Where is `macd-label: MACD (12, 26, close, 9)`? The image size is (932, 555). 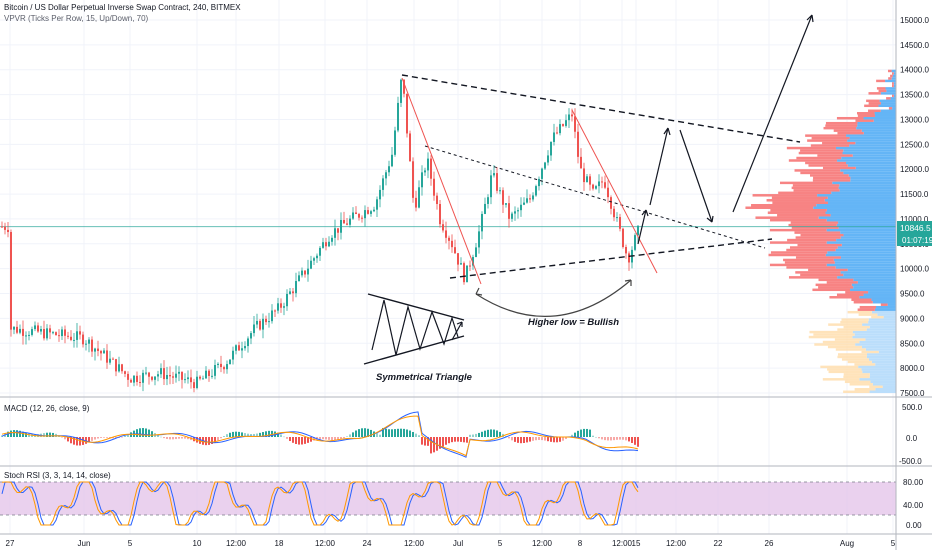 macd-label: MACD (12, 26, close, 9) is located at coordinates (47, 408).